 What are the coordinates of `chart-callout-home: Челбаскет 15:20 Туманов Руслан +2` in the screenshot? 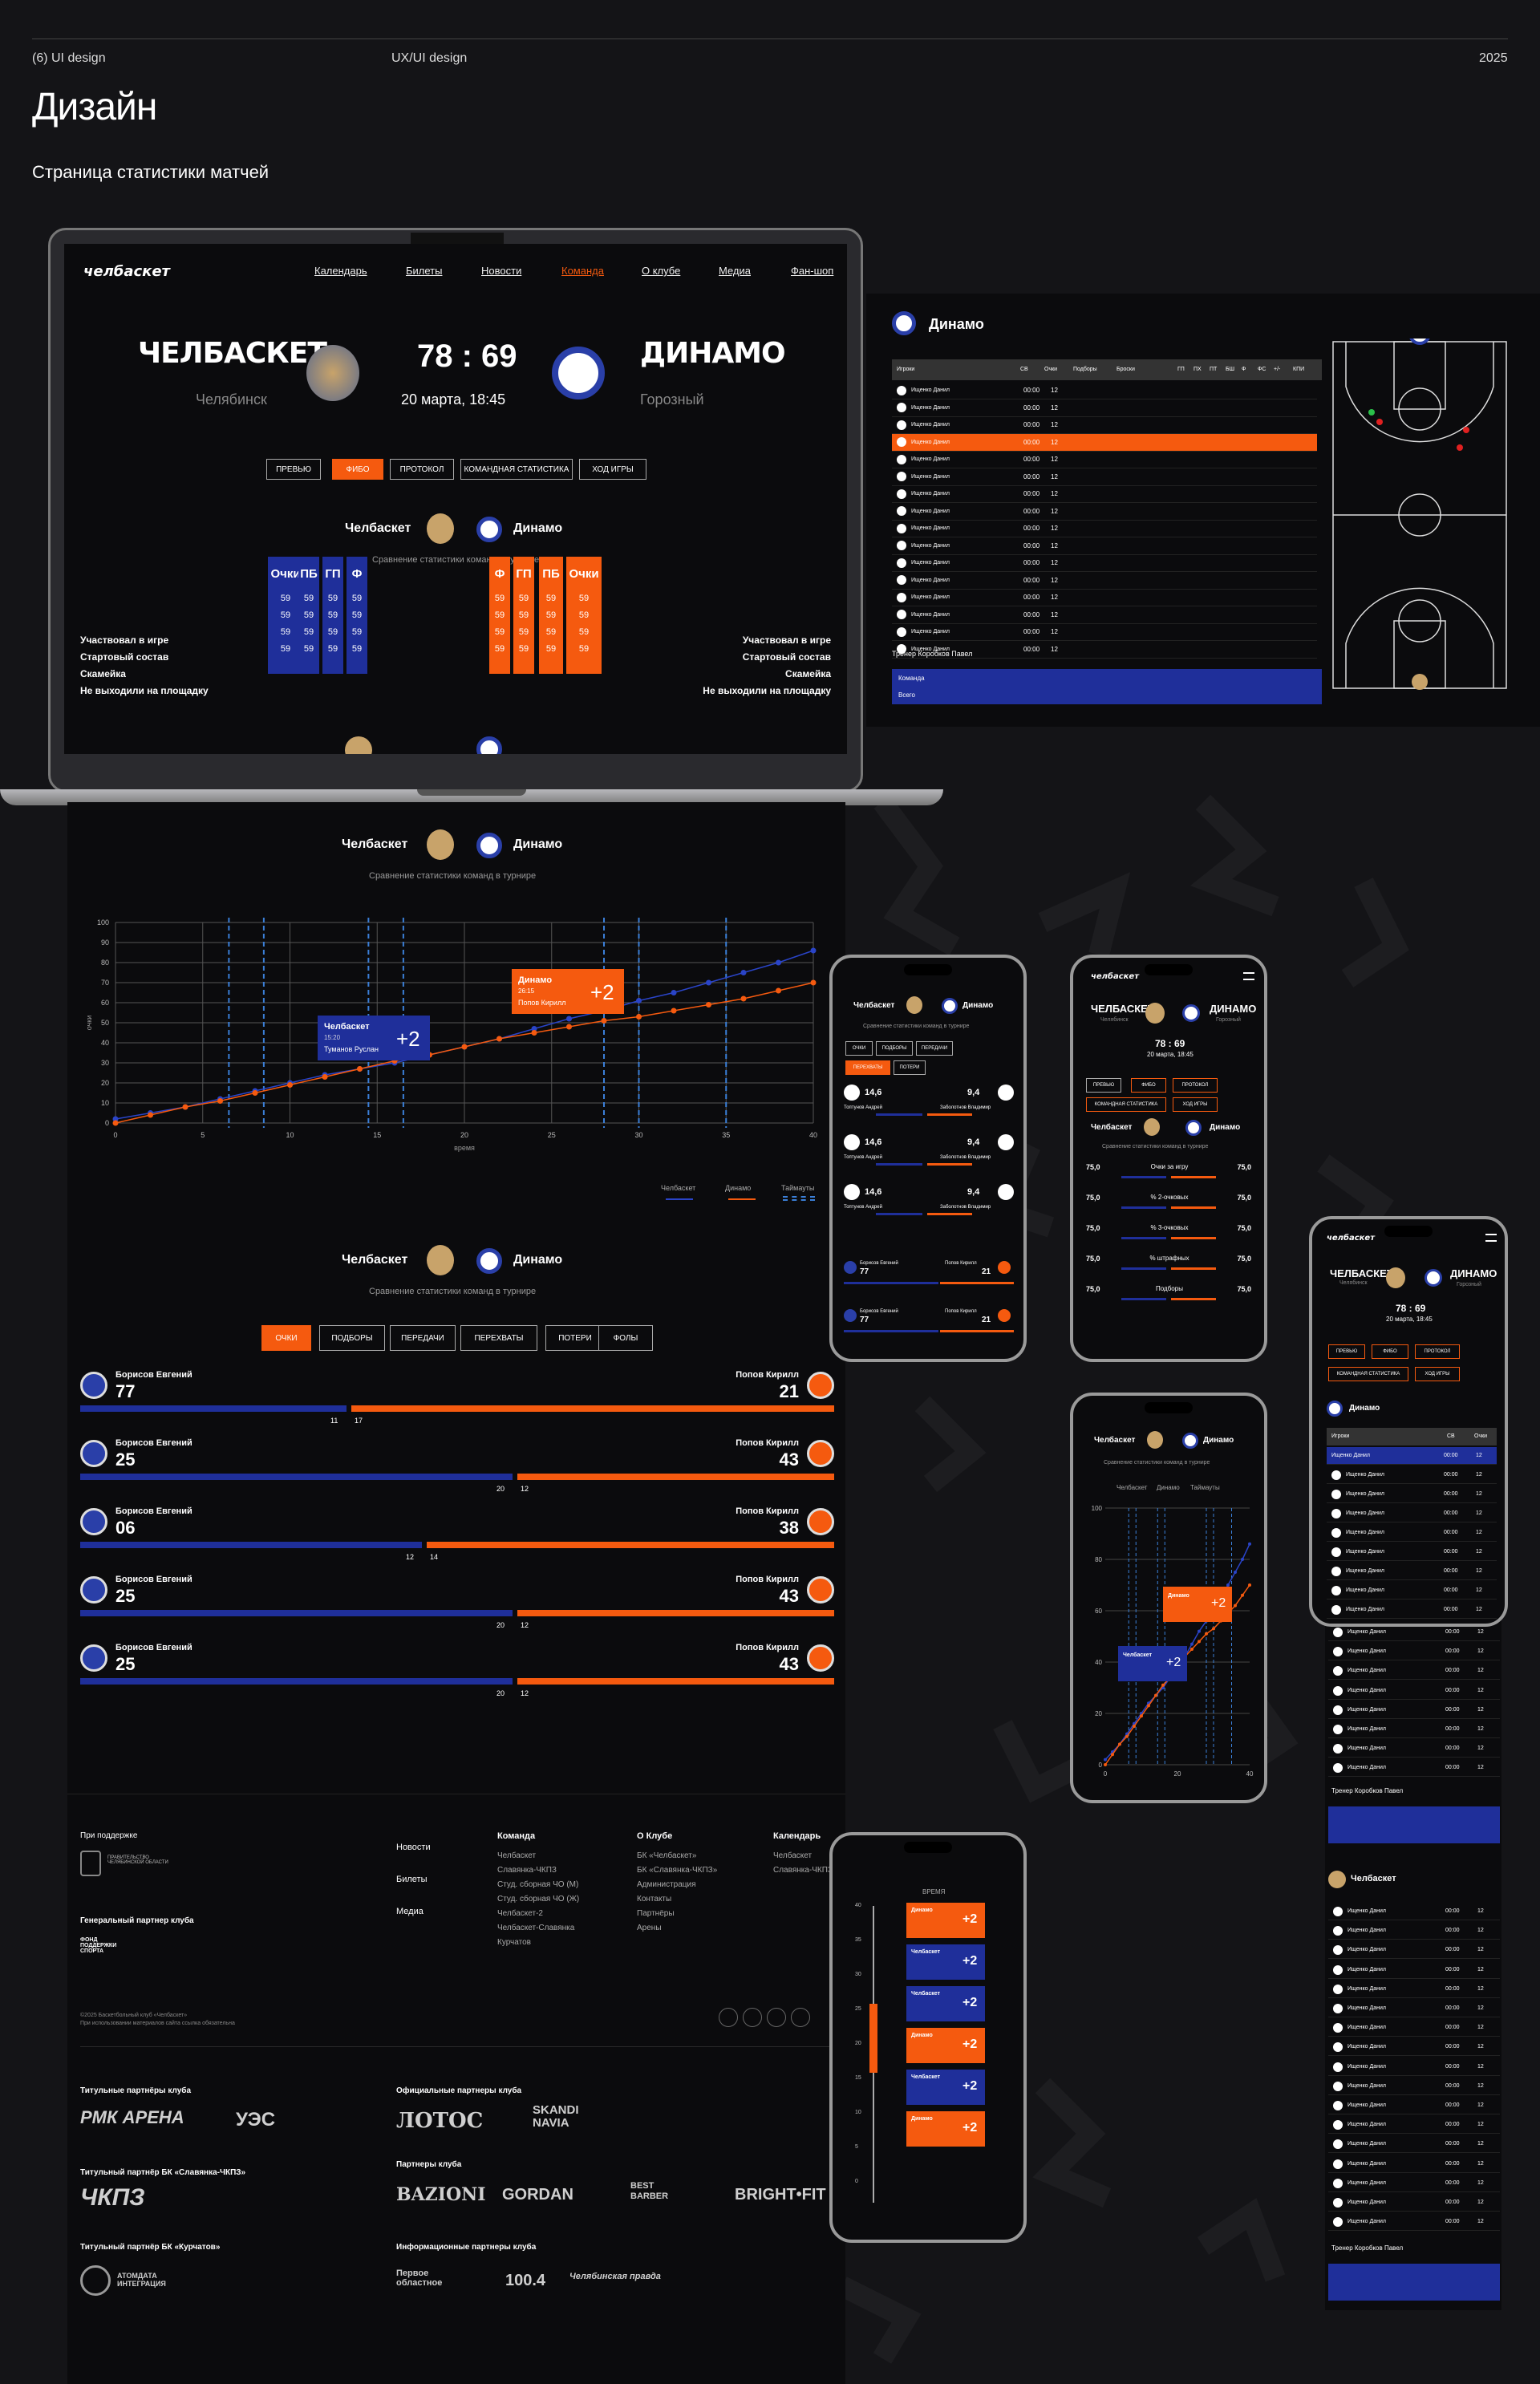 It's located at (374, 1038).